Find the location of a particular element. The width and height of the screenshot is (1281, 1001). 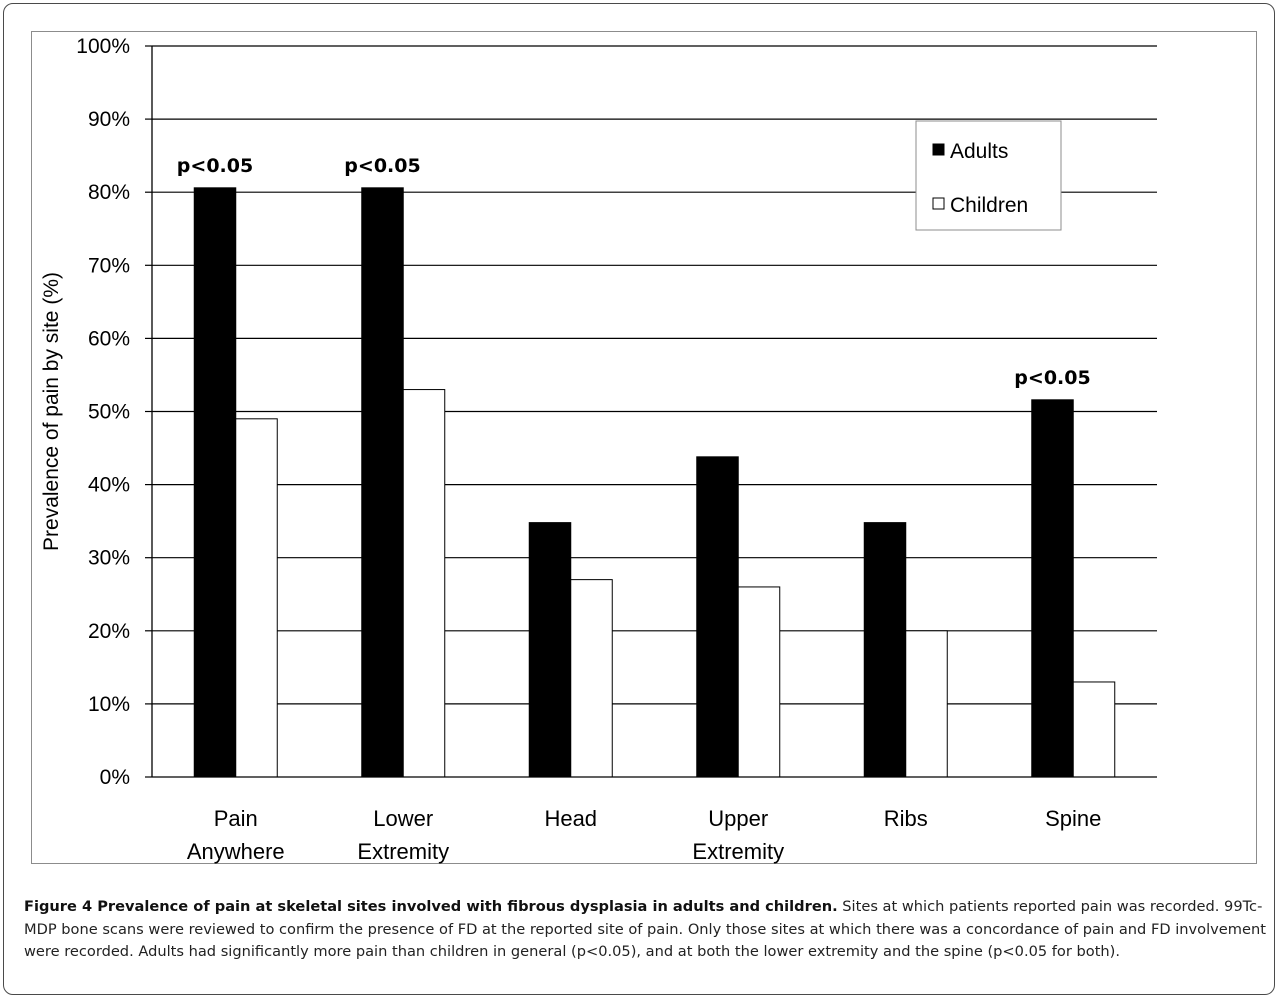

y-tick-label: 50% is located at coordinates (109, 412).